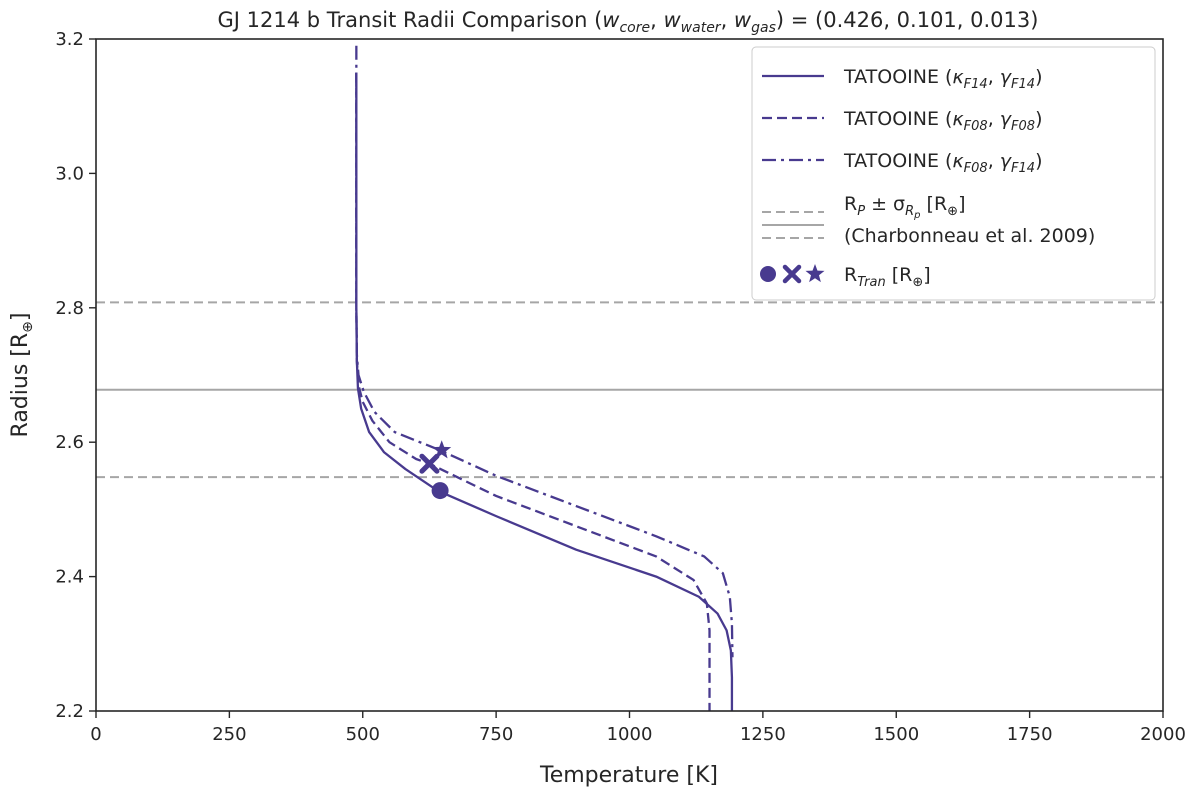 Image resolution: width=1200 pixels, height=795 pixels. Describe the element at coordinates (75, 375) in the screenshot. I see `y-axis-ticks: 2.2 2.4 2.6 2.8 3.0 3.2` at that location.